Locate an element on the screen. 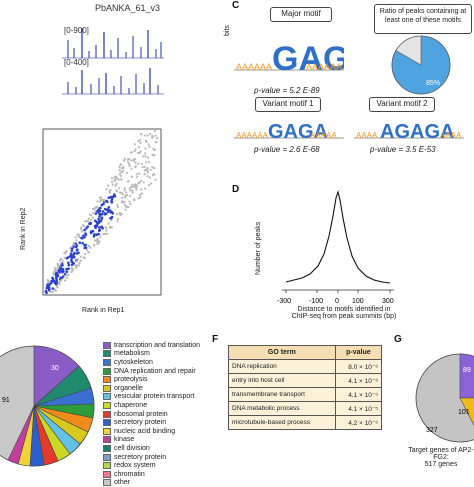 This screenshot has width=474, height=487. variant1-logo: AAAAAA GAGA AAAAA is located at coordinates (289, 127).